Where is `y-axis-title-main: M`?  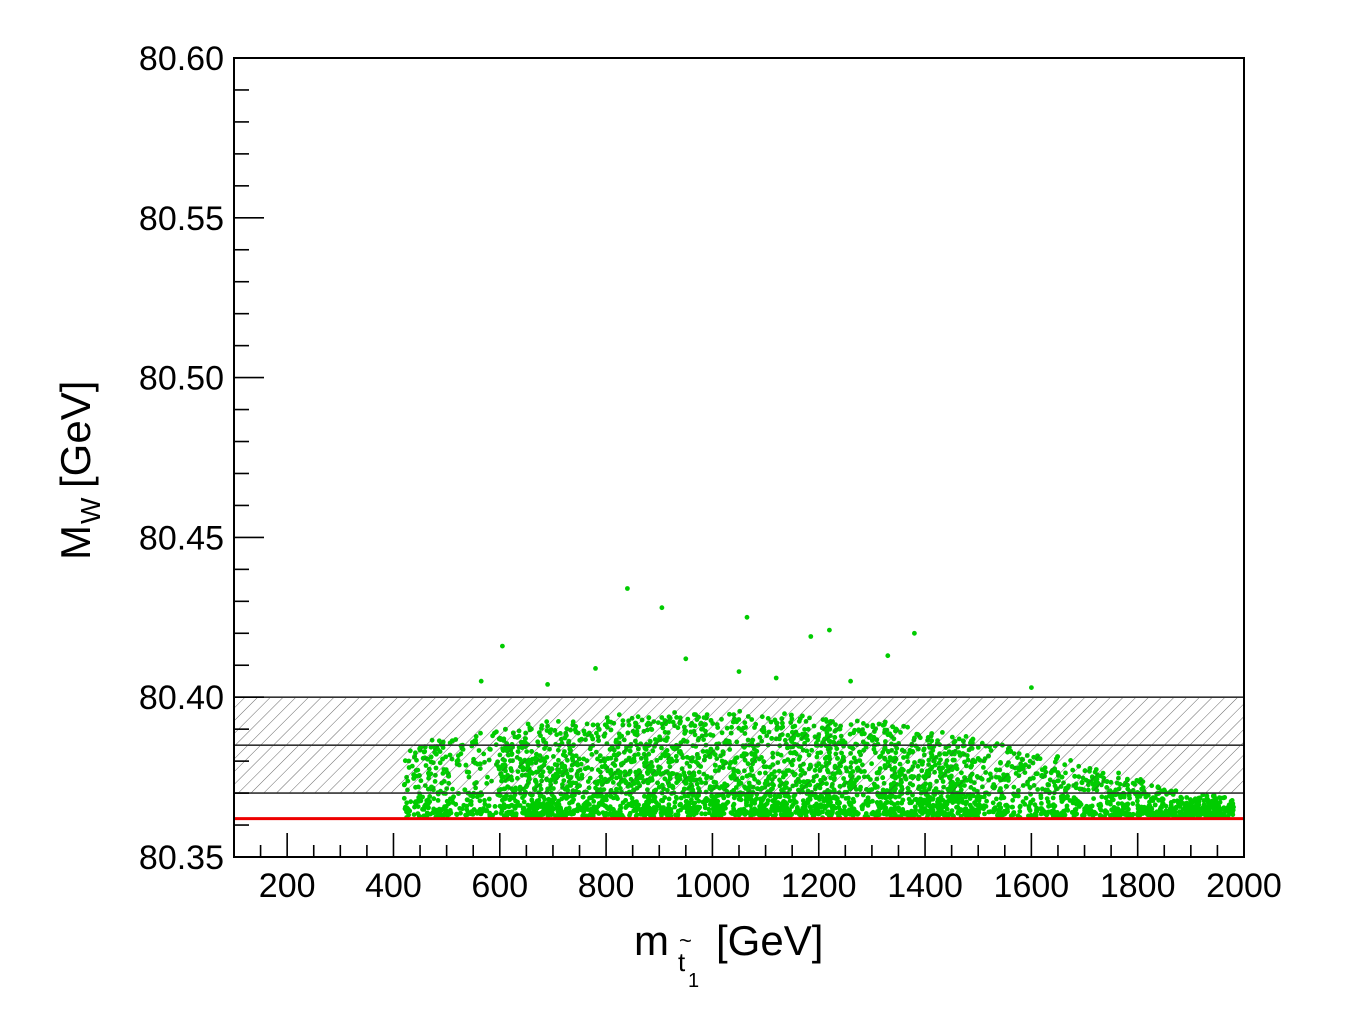
y-axis-title-main: M is located at coordinates (75, 542).